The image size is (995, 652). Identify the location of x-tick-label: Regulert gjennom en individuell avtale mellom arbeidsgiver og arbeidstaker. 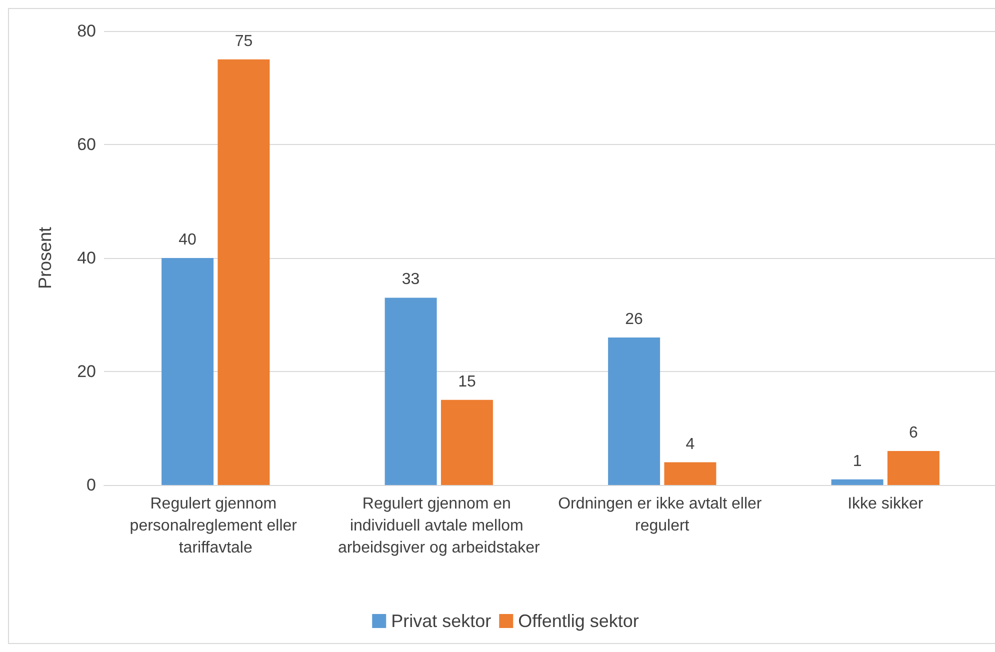
(439, 526).